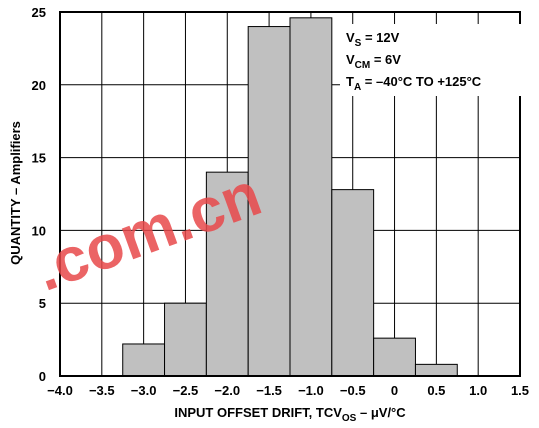 This screenshot has width=539, height=428. I want to click on y-tick-labels: 0 5 10 15 20 25, so click(39, 194).